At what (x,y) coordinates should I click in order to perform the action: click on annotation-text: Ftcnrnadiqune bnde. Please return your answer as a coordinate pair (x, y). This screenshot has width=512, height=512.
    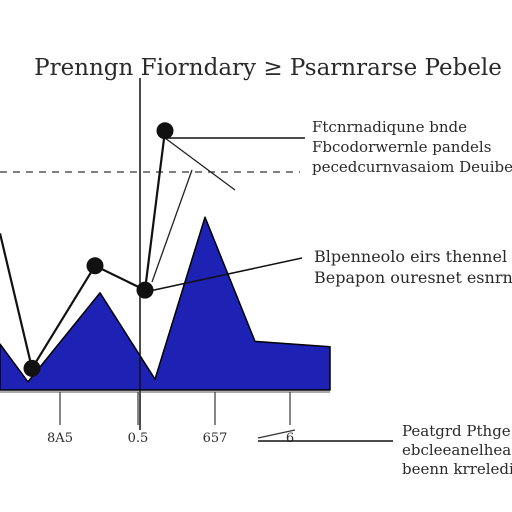
    Looking at the image, I should click on (389, 127).